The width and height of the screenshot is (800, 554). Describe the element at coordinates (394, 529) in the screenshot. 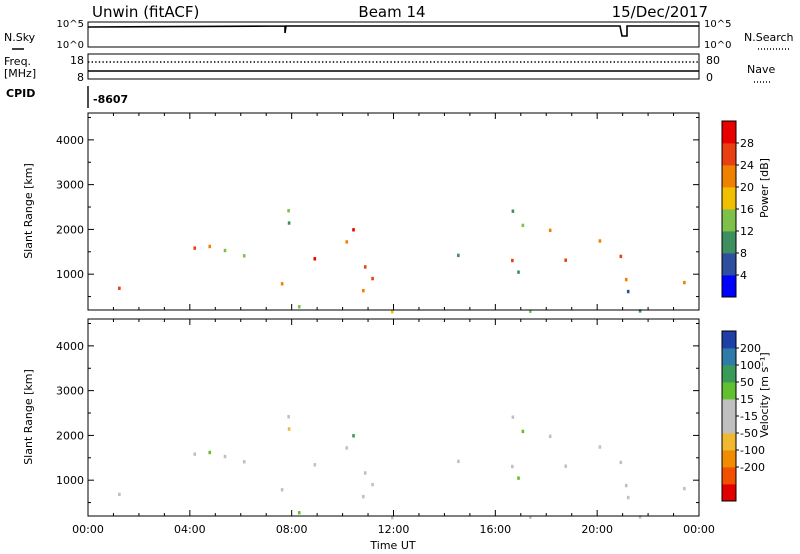

I see `x-tick-label: 12:00` at that location.